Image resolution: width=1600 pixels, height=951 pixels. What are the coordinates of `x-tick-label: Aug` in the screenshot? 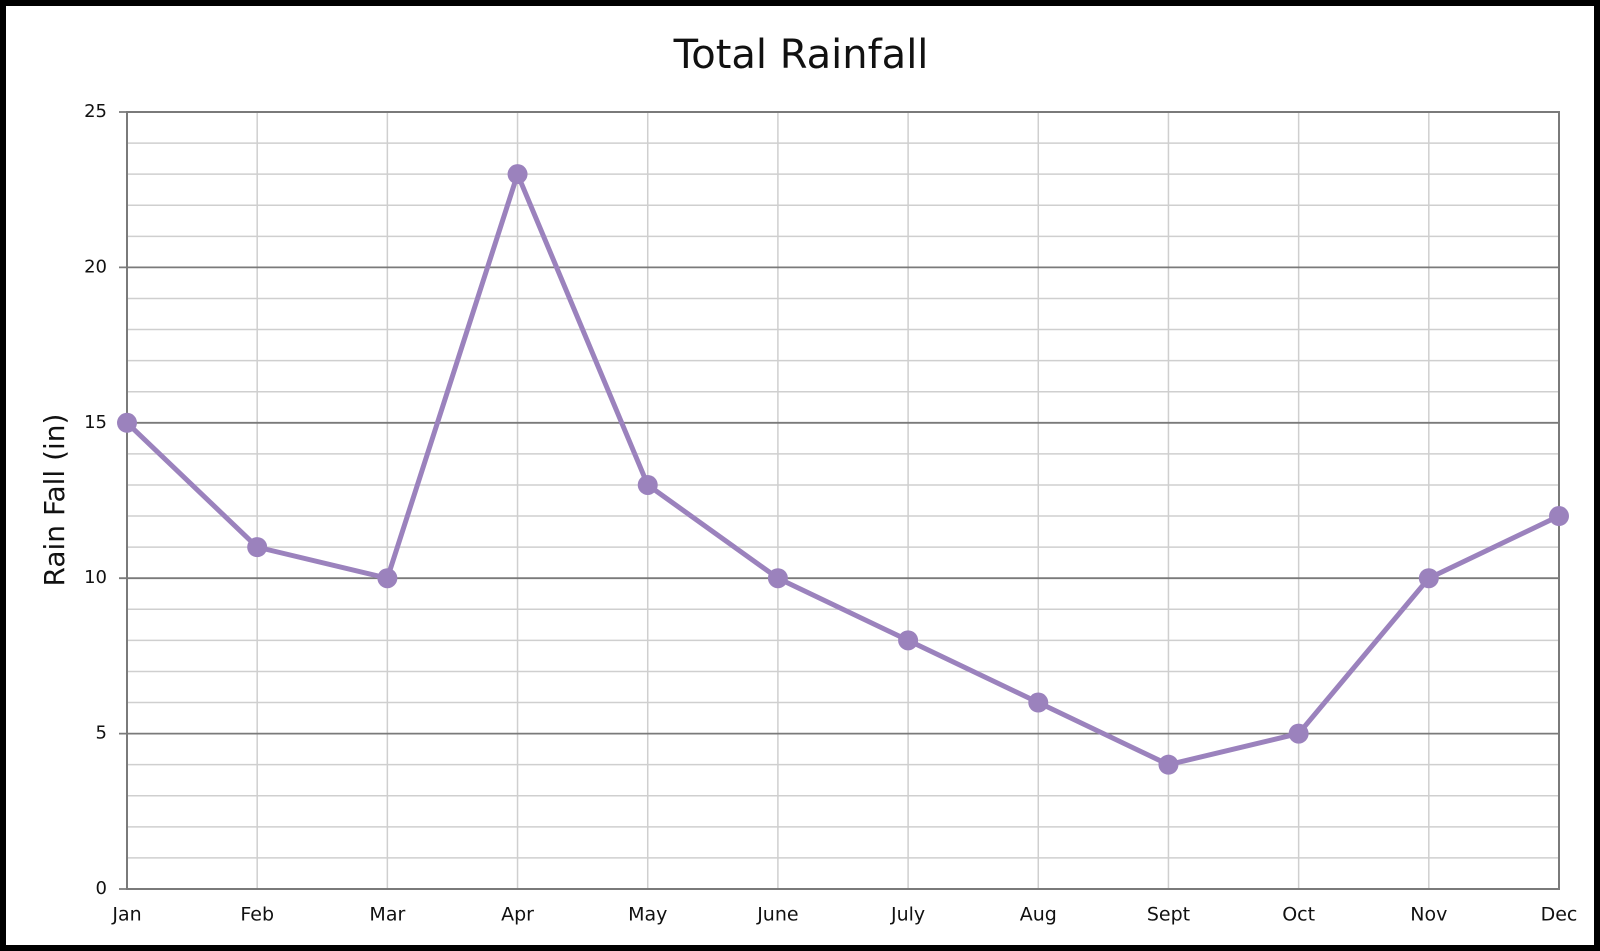 It's located at (1038, 915).